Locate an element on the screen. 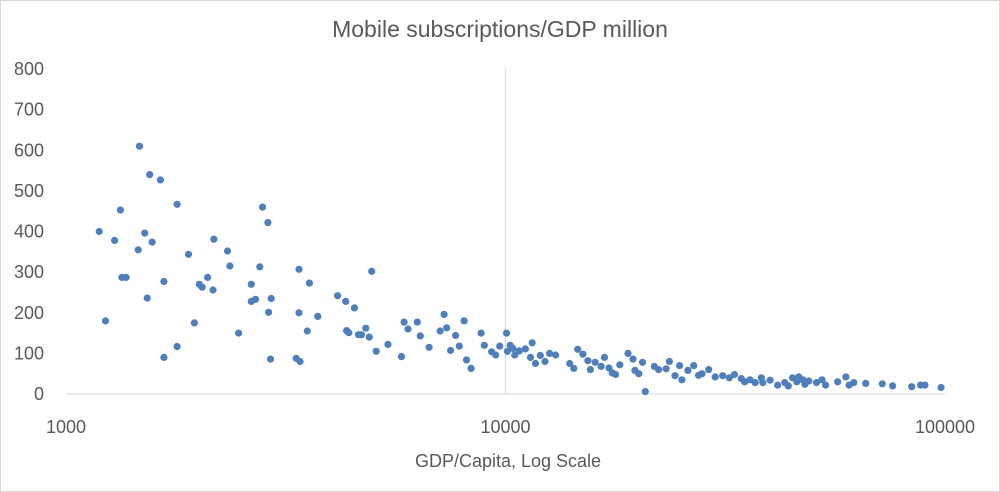 The image size is (1000, 492). y-tick-label: 400 is located at coordinates (29, 232).